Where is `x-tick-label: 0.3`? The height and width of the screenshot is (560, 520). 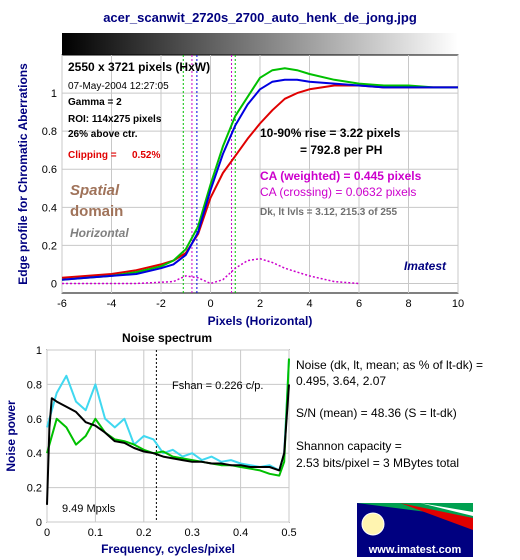
x-tick-label: 0.3 is located at coordinates (192, 533).